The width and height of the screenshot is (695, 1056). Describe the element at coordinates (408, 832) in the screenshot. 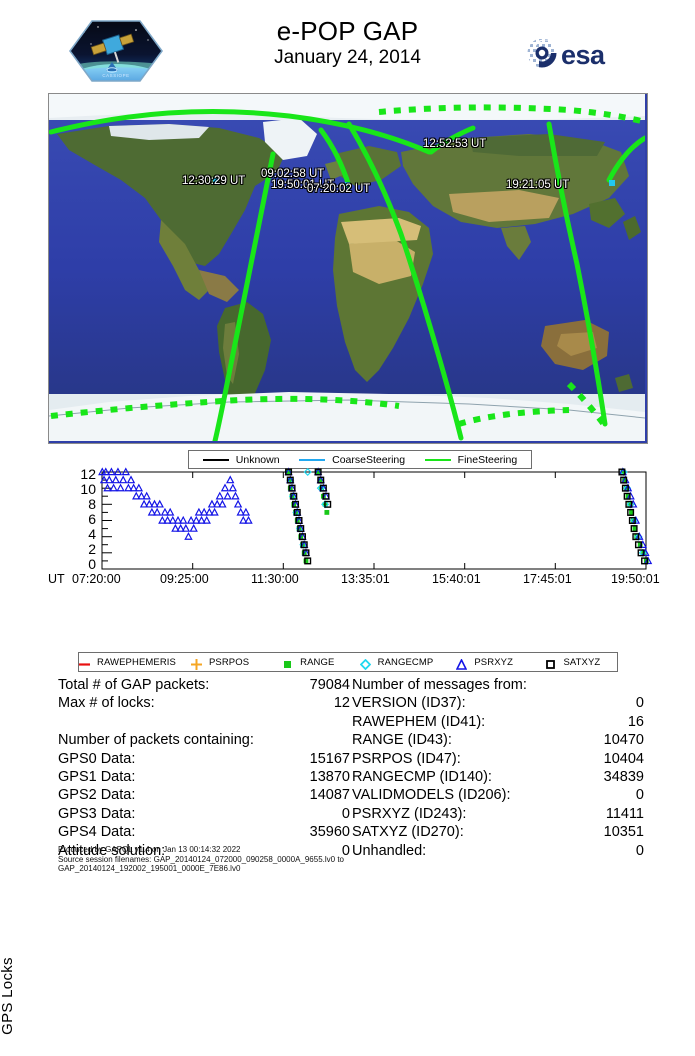

I see `stat-label: SATXYZ (ID270):` at that location.